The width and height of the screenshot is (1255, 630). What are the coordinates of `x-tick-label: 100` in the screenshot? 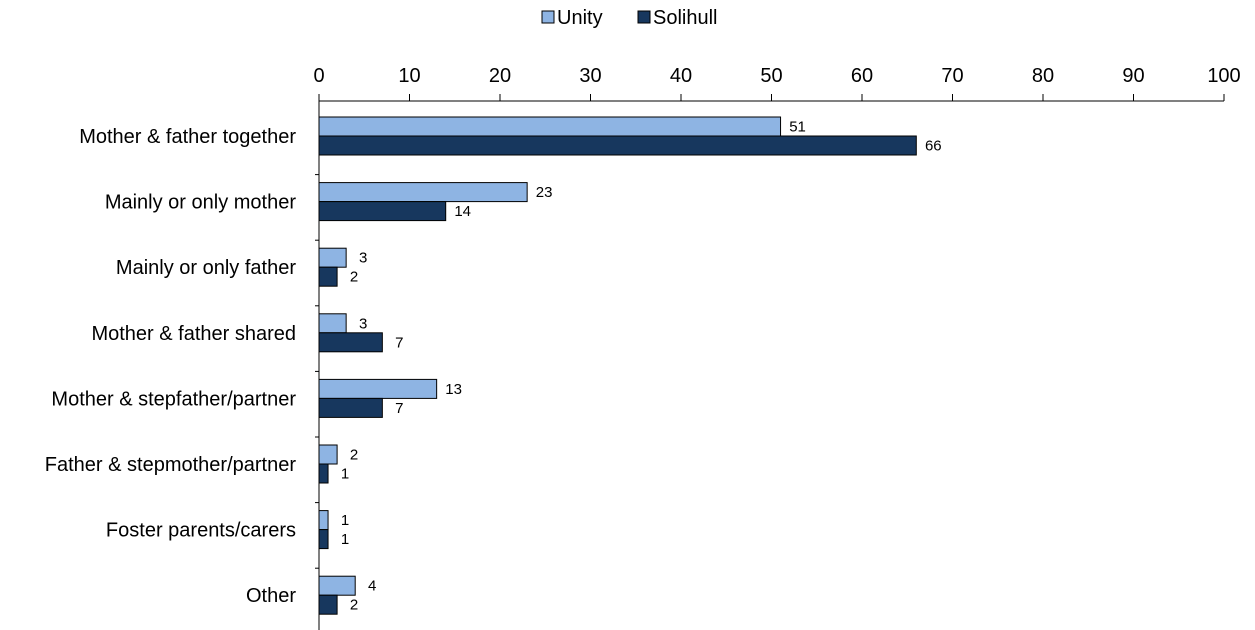 It's located at (1223, 76).